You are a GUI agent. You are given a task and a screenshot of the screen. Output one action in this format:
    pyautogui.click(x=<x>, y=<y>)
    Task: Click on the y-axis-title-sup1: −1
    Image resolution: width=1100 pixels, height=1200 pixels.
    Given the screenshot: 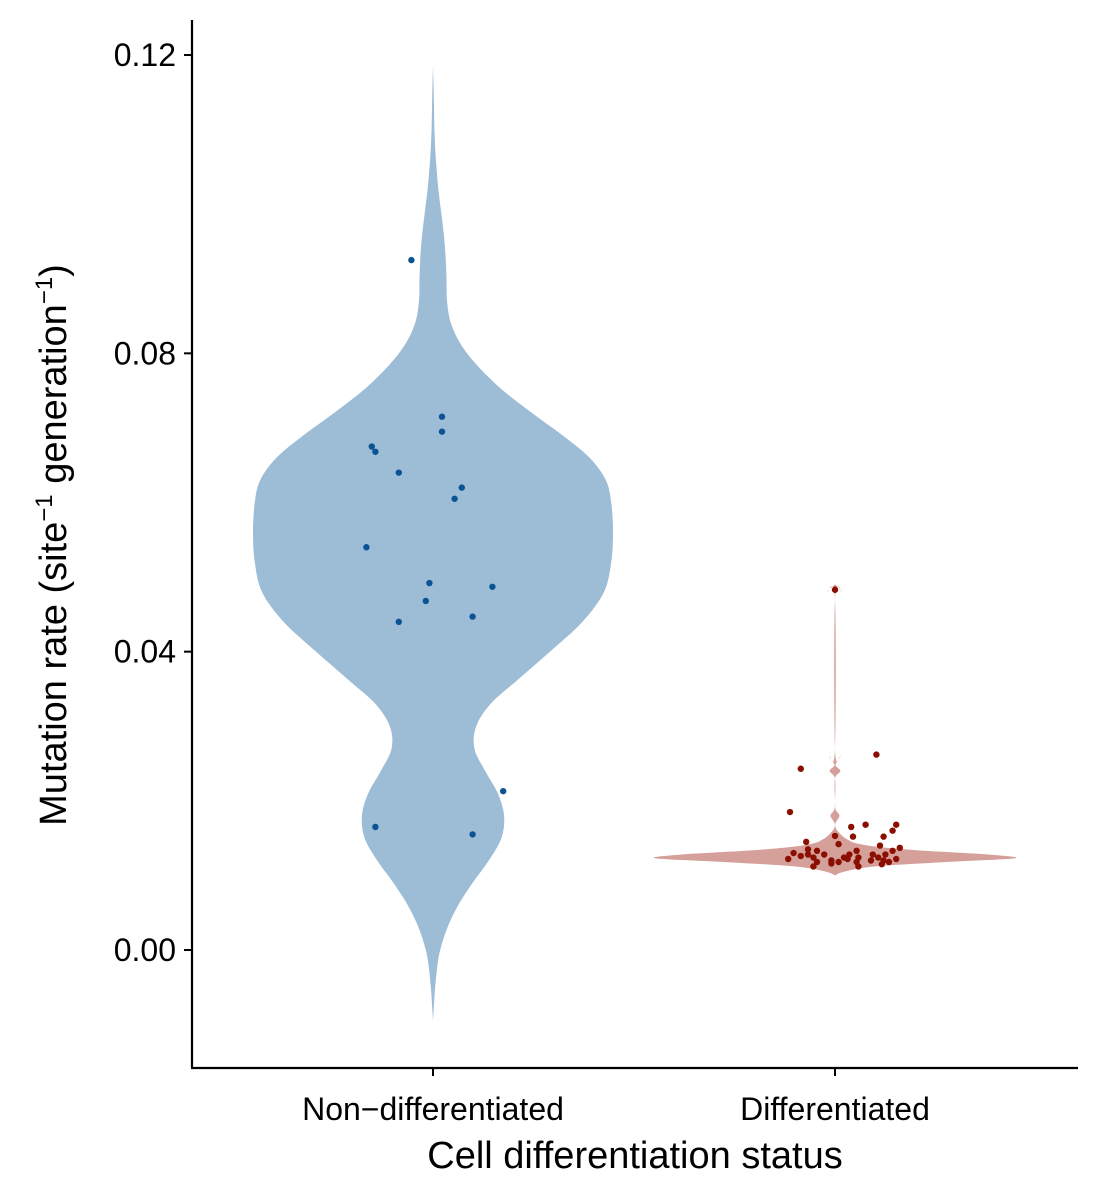 What is the action you would take?
    pyautogui.click(x=44, y=507)
    